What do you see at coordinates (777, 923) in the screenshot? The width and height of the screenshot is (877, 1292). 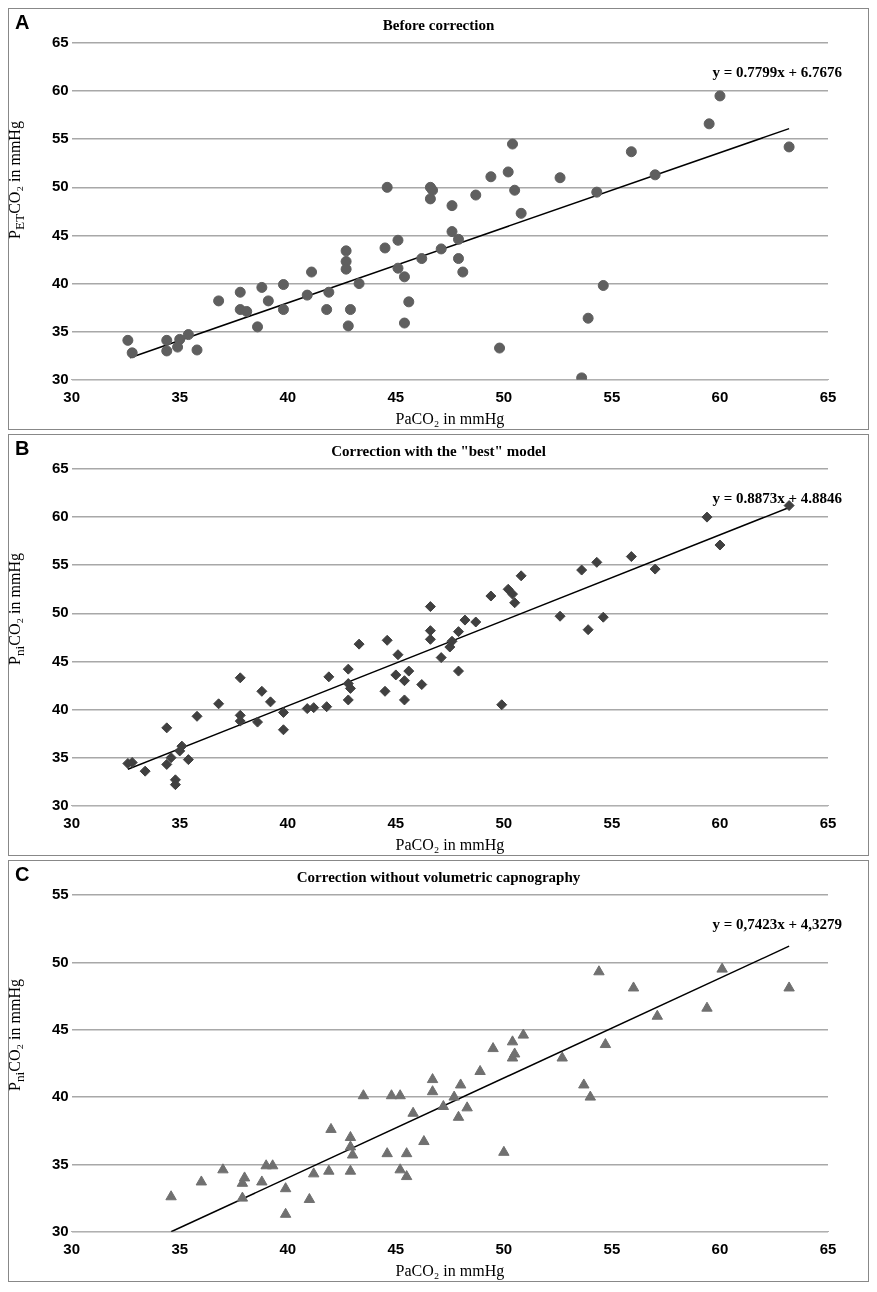 I see `annotation: y = 0,7423x + 4,3279` at bounding box center [777, 923].